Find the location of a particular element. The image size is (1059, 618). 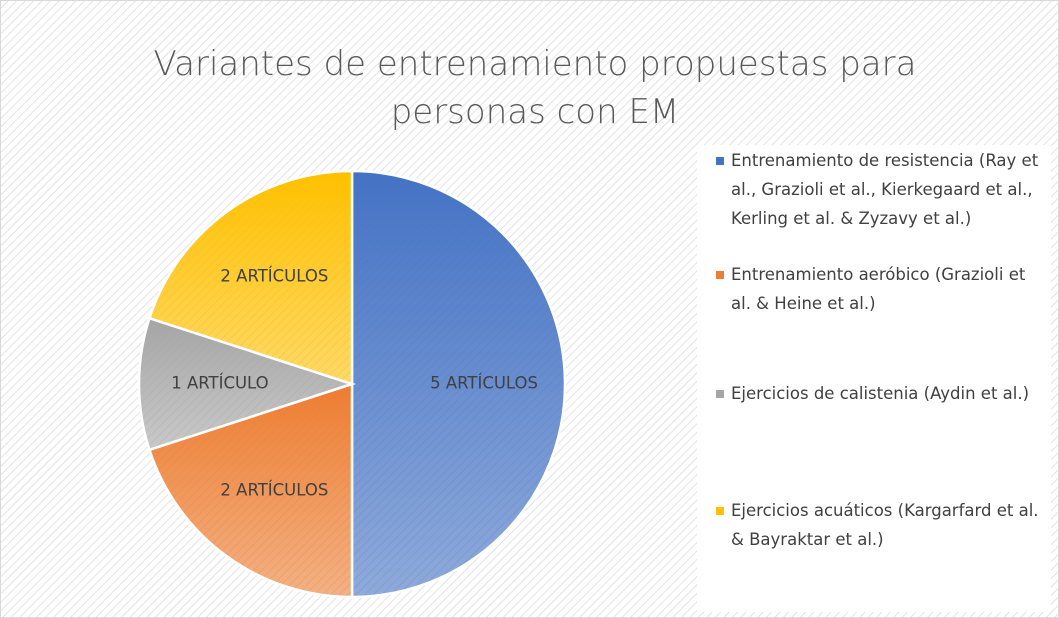

legend-item: Ejercicios de calistenia (Aydin et al.) is located at coordinates (881, 393).